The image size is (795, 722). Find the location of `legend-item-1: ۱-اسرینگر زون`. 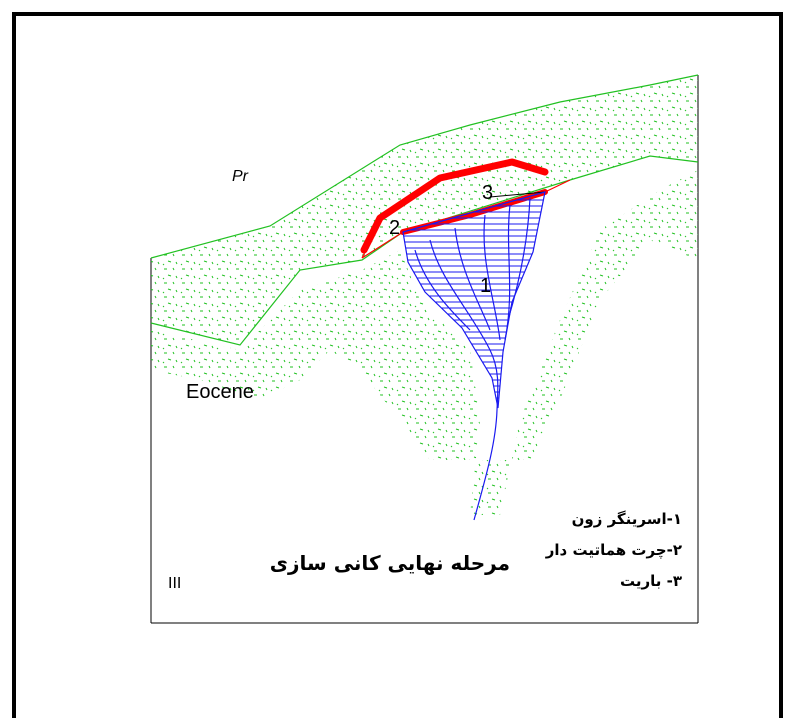

legend-item-1: ۱-اسرینگر زون is located at coordinates (627, 519).